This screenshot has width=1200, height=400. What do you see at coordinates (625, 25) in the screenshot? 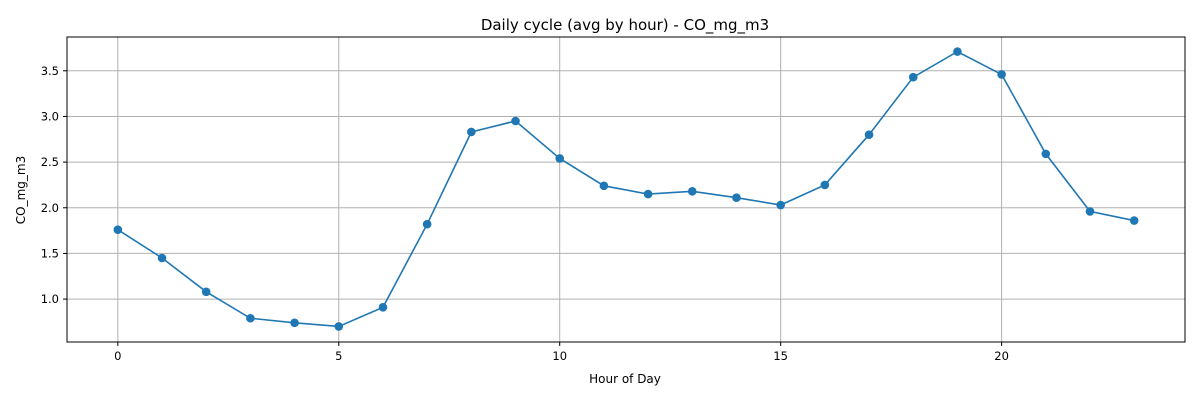
I see `chart-title: Daily cycle (avg by hour) - CO_mg_m3` at bounding box center [625, 25].